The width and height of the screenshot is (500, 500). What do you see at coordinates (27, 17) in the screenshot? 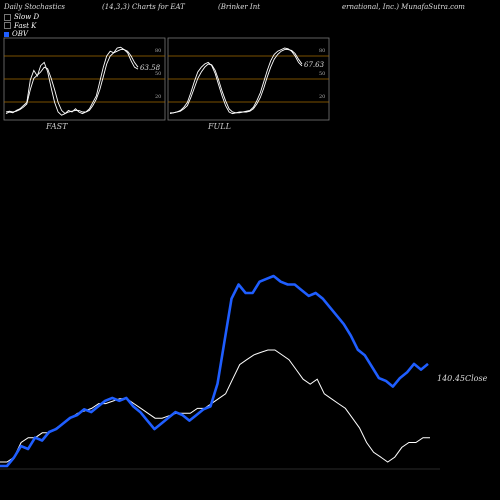
I see `legend-label-slow-d: Slow D` at bounding box center [27, 17].